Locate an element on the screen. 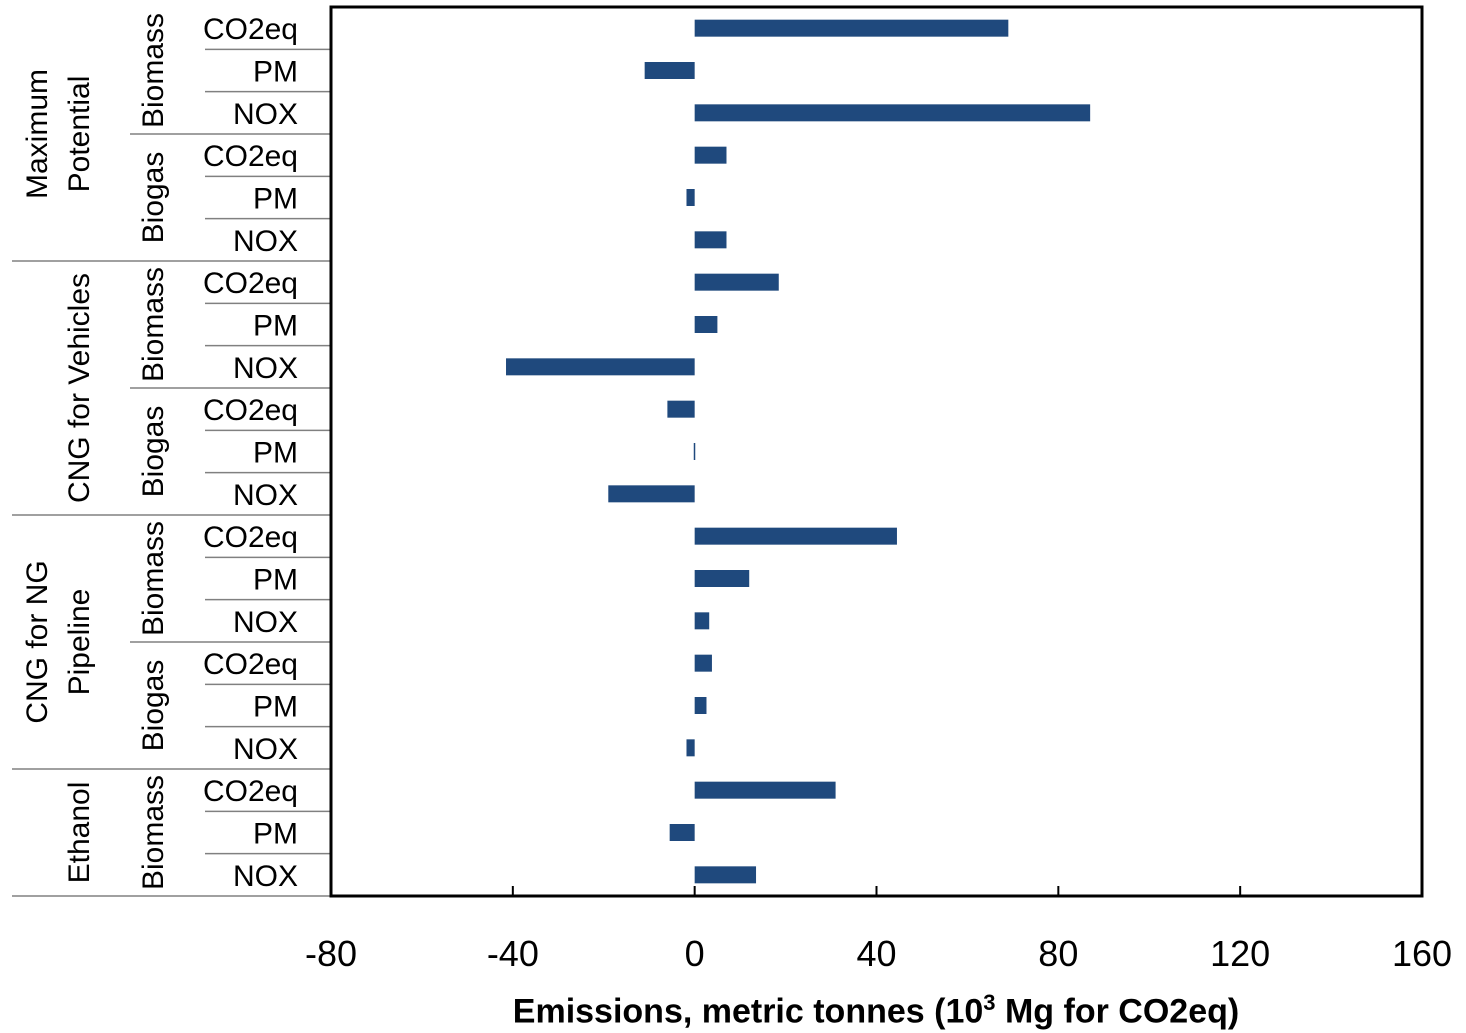  group-label: Potential is located at coordinates (79, 134).